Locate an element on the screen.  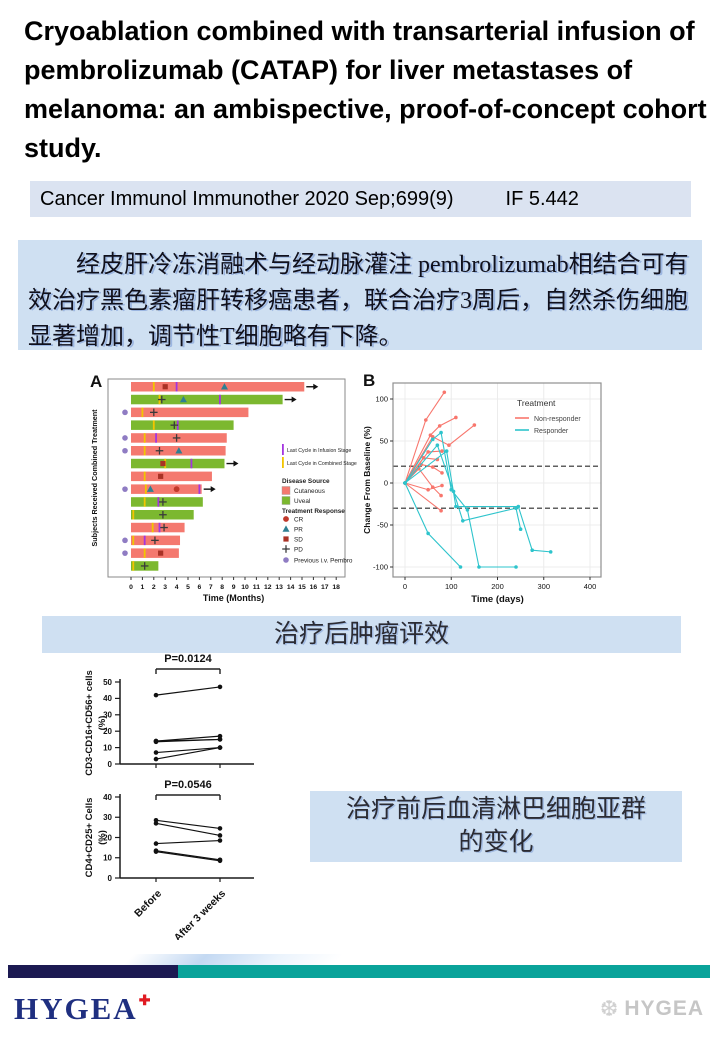
impact-factor: IF 5.442 is located at coordinates (542, 198).